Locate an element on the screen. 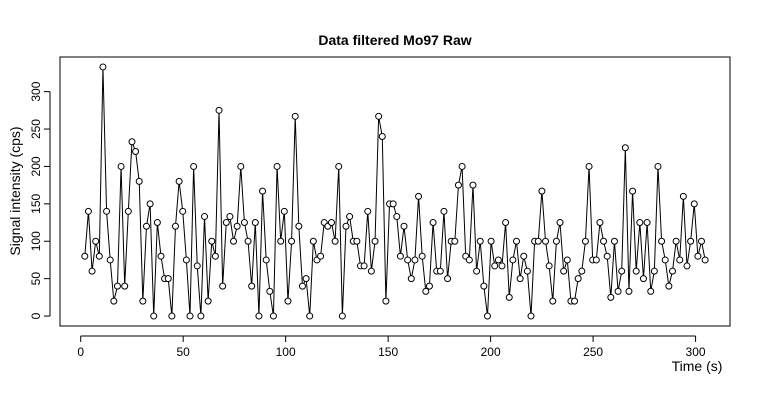 The height and width of the screenshot is (400, 760). y-tick-label: 150 is located at coordinates (36, 204).